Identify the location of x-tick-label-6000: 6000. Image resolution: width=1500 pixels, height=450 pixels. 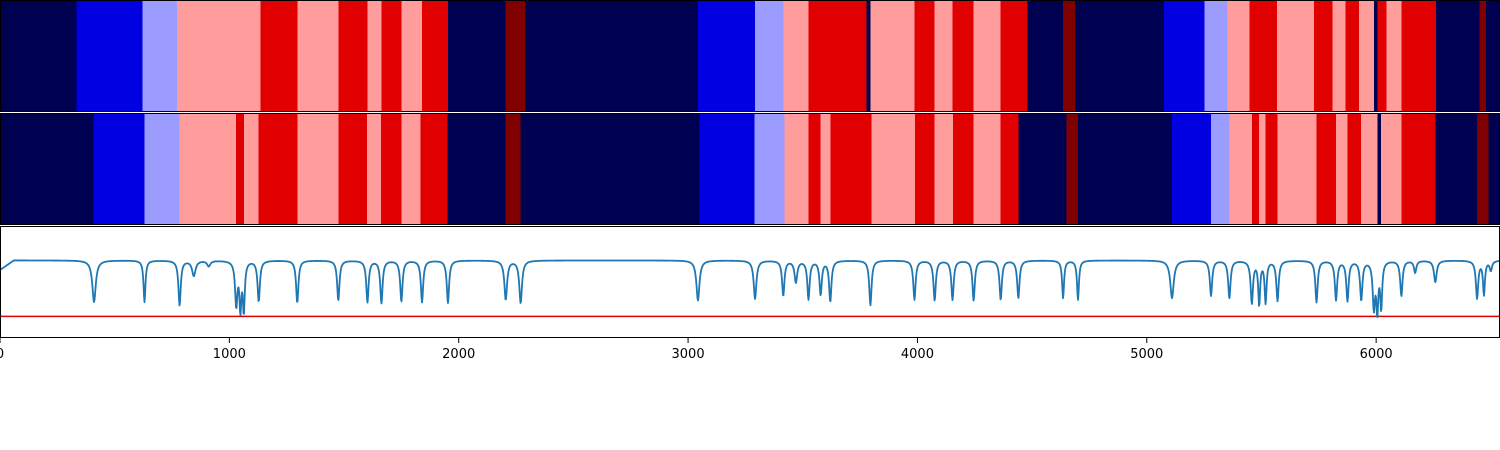
(1376, 354).